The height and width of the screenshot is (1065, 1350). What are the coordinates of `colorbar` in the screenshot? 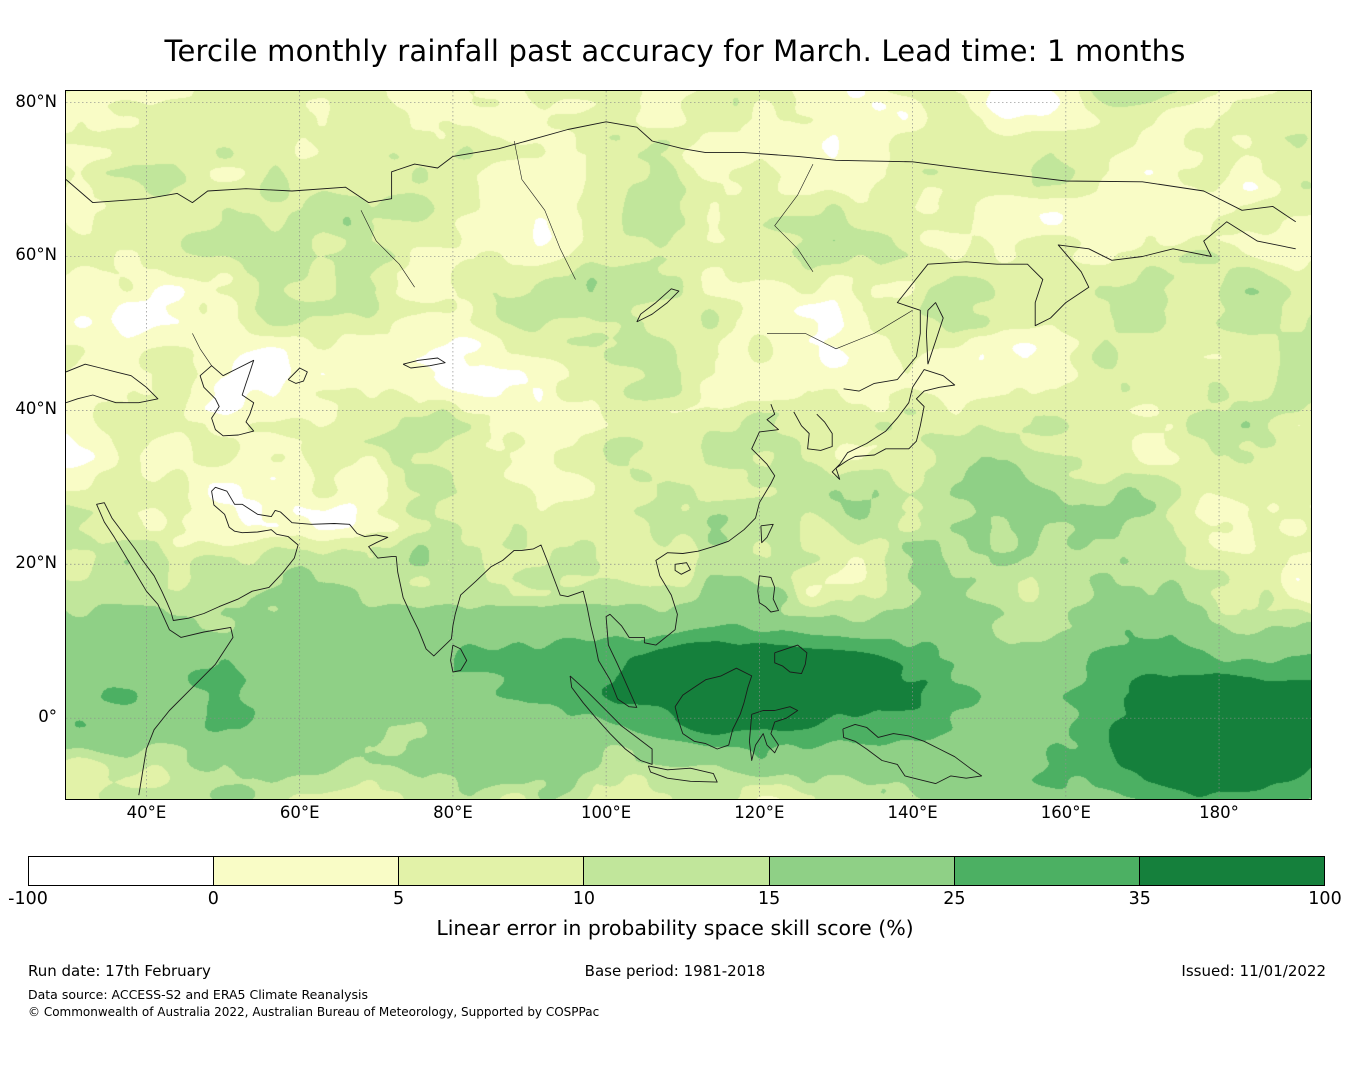 It's located at (676, 871).